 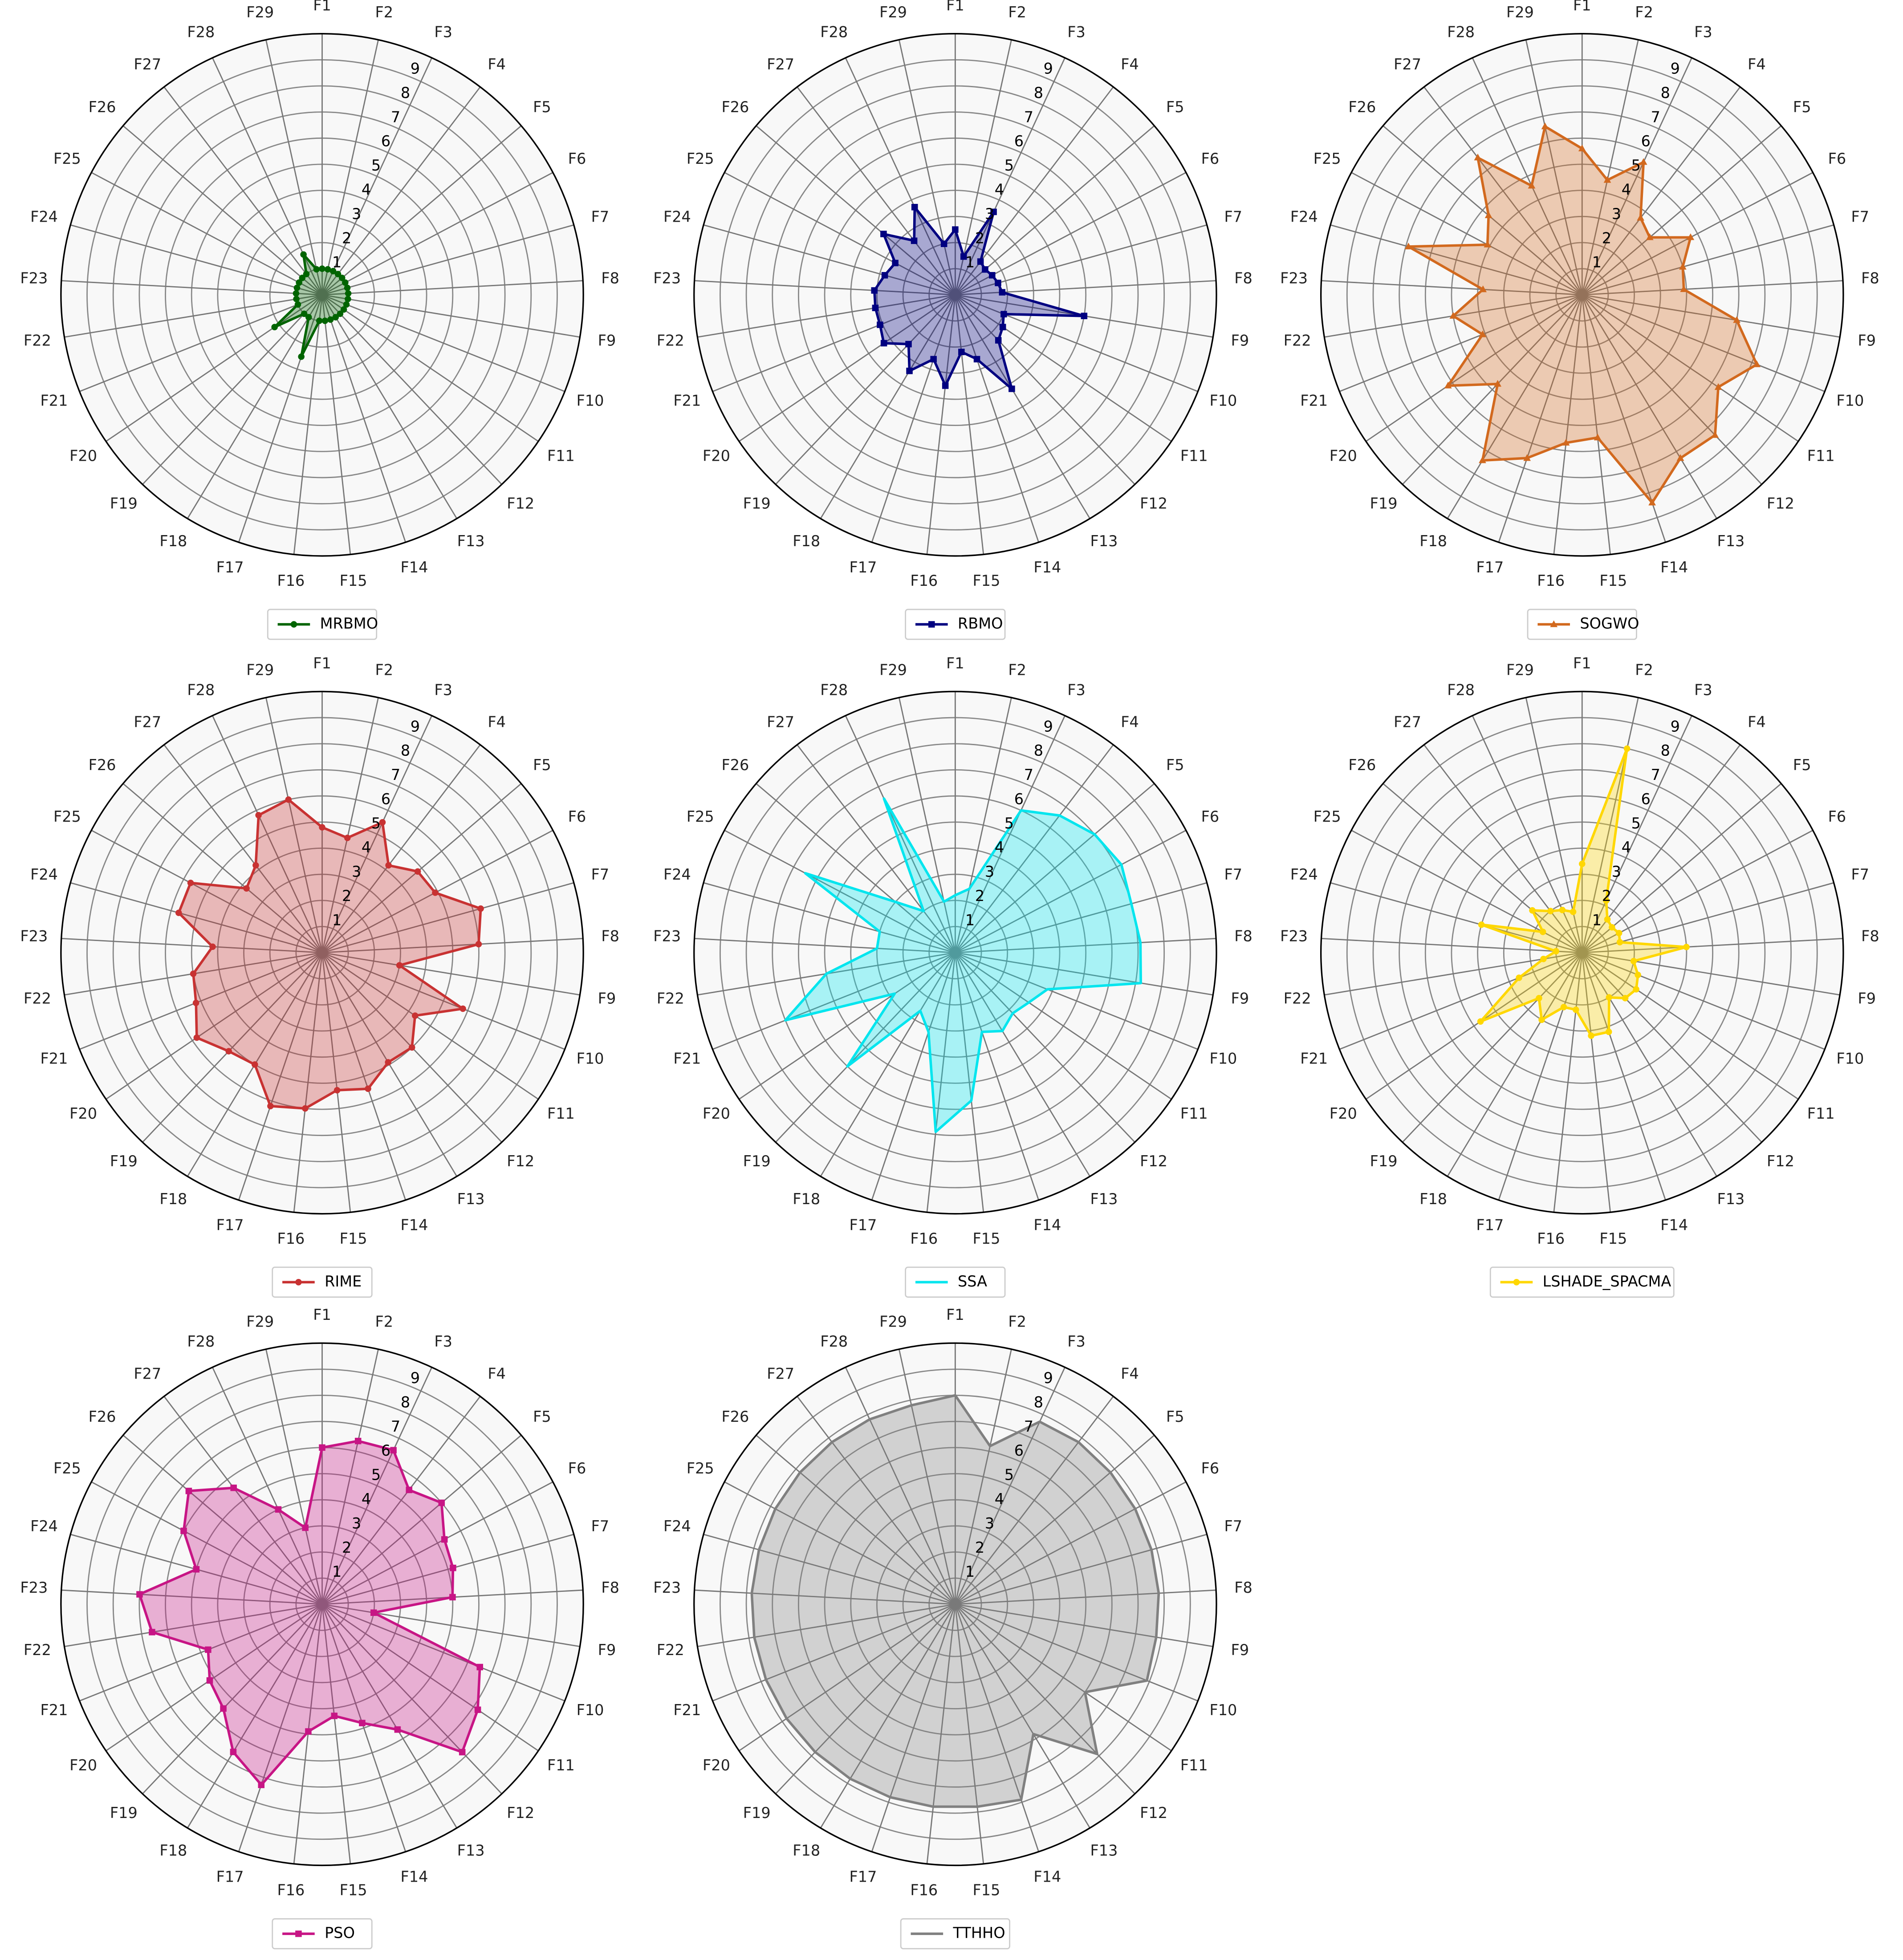 I want to click on category-label: F10, so click(x=590, y=1058).